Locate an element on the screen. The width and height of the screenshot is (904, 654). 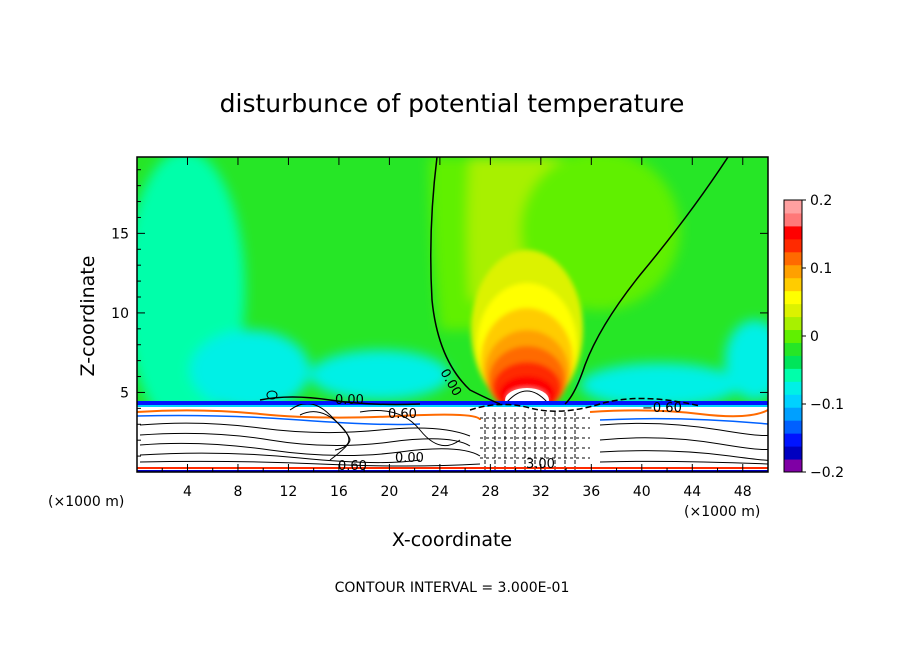
zero-contour-west is located at coordinates (465, 281).